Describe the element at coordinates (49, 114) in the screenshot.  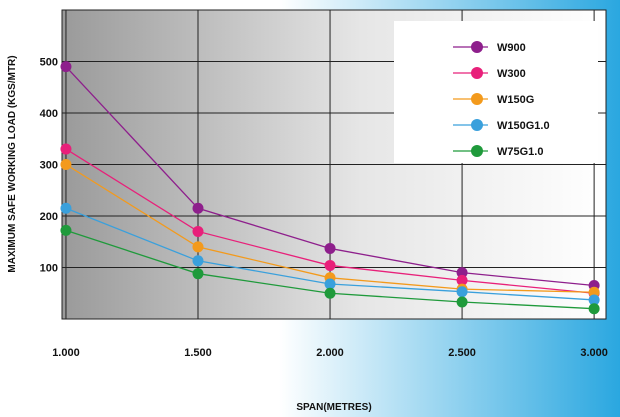
I see `y-tick-label: 400` at that location.